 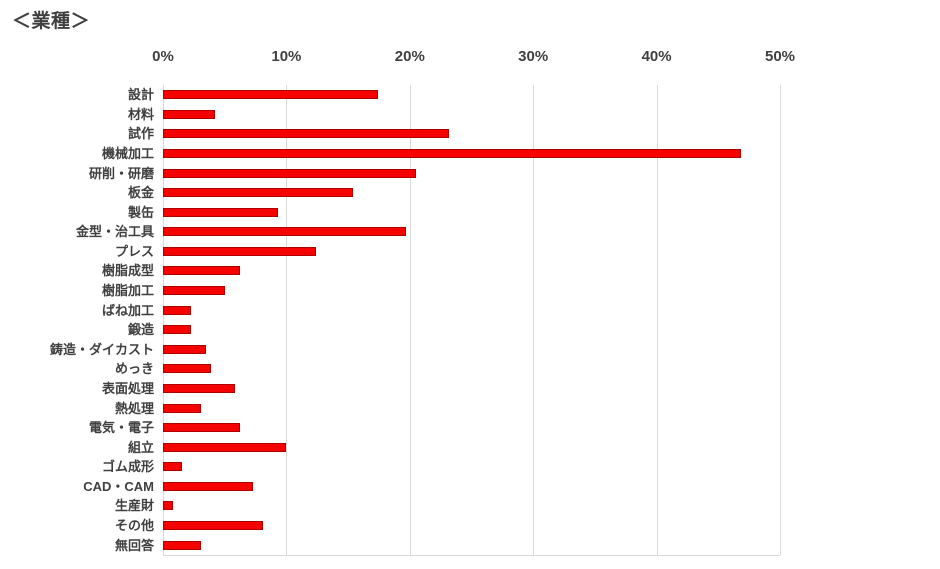 I want to click on x-tick-label: 30%, so click(x=533, y=56).